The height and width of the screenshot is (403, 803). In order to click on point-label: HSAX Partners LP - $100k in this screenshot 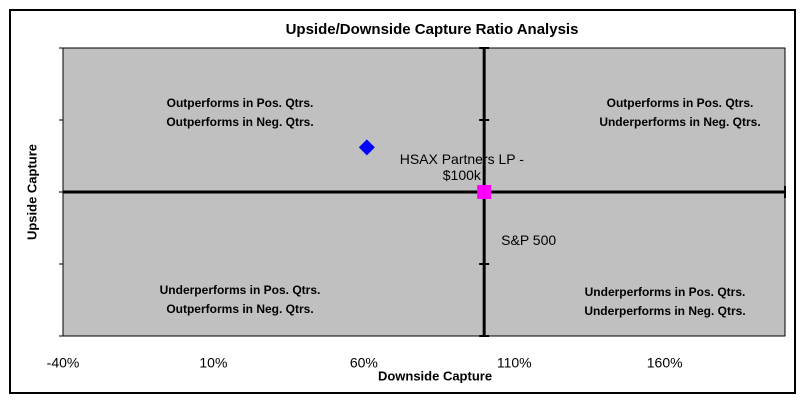, I will do `click(461, 167)`.